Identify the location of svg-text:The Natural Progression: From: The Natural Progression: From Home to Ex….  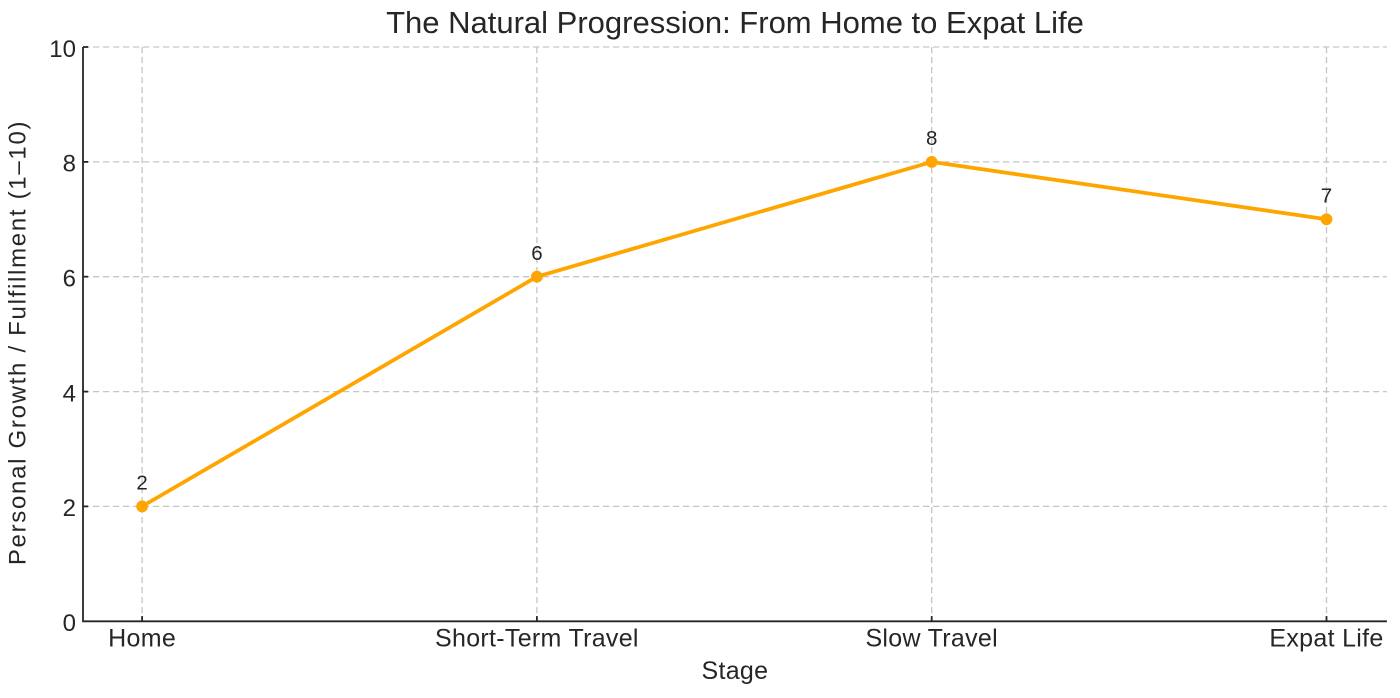
(735, 22).